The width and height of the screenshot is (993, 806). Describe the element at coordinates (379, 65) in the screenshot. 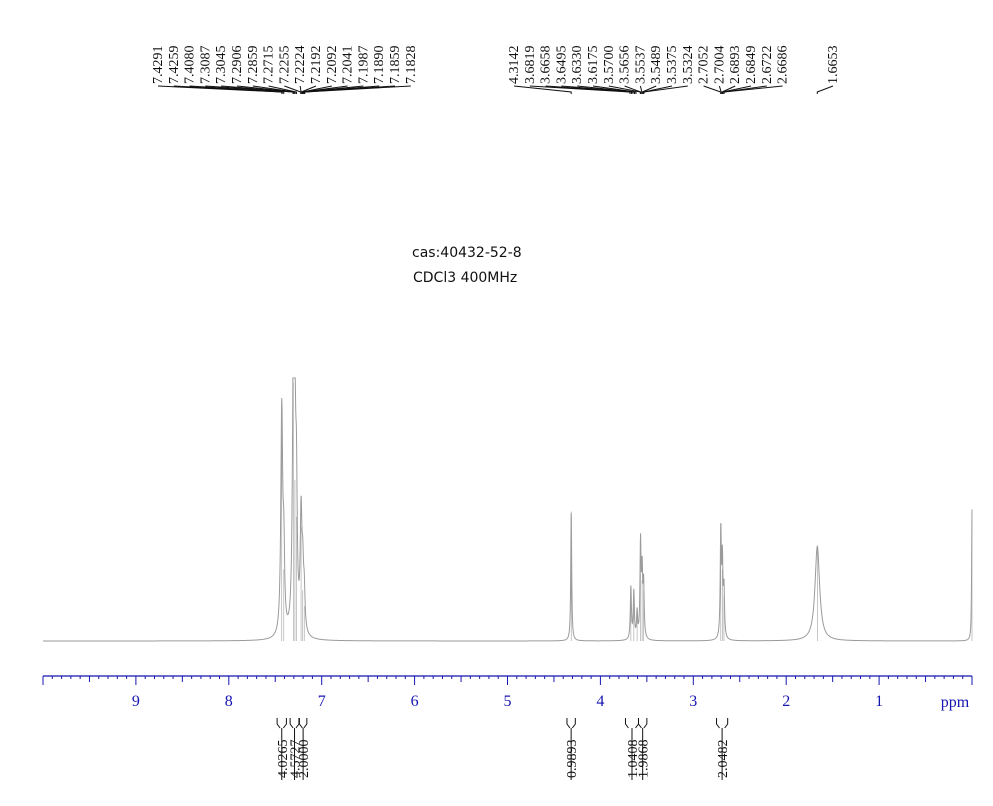

I see `peak-label: 7.1890` at that location.